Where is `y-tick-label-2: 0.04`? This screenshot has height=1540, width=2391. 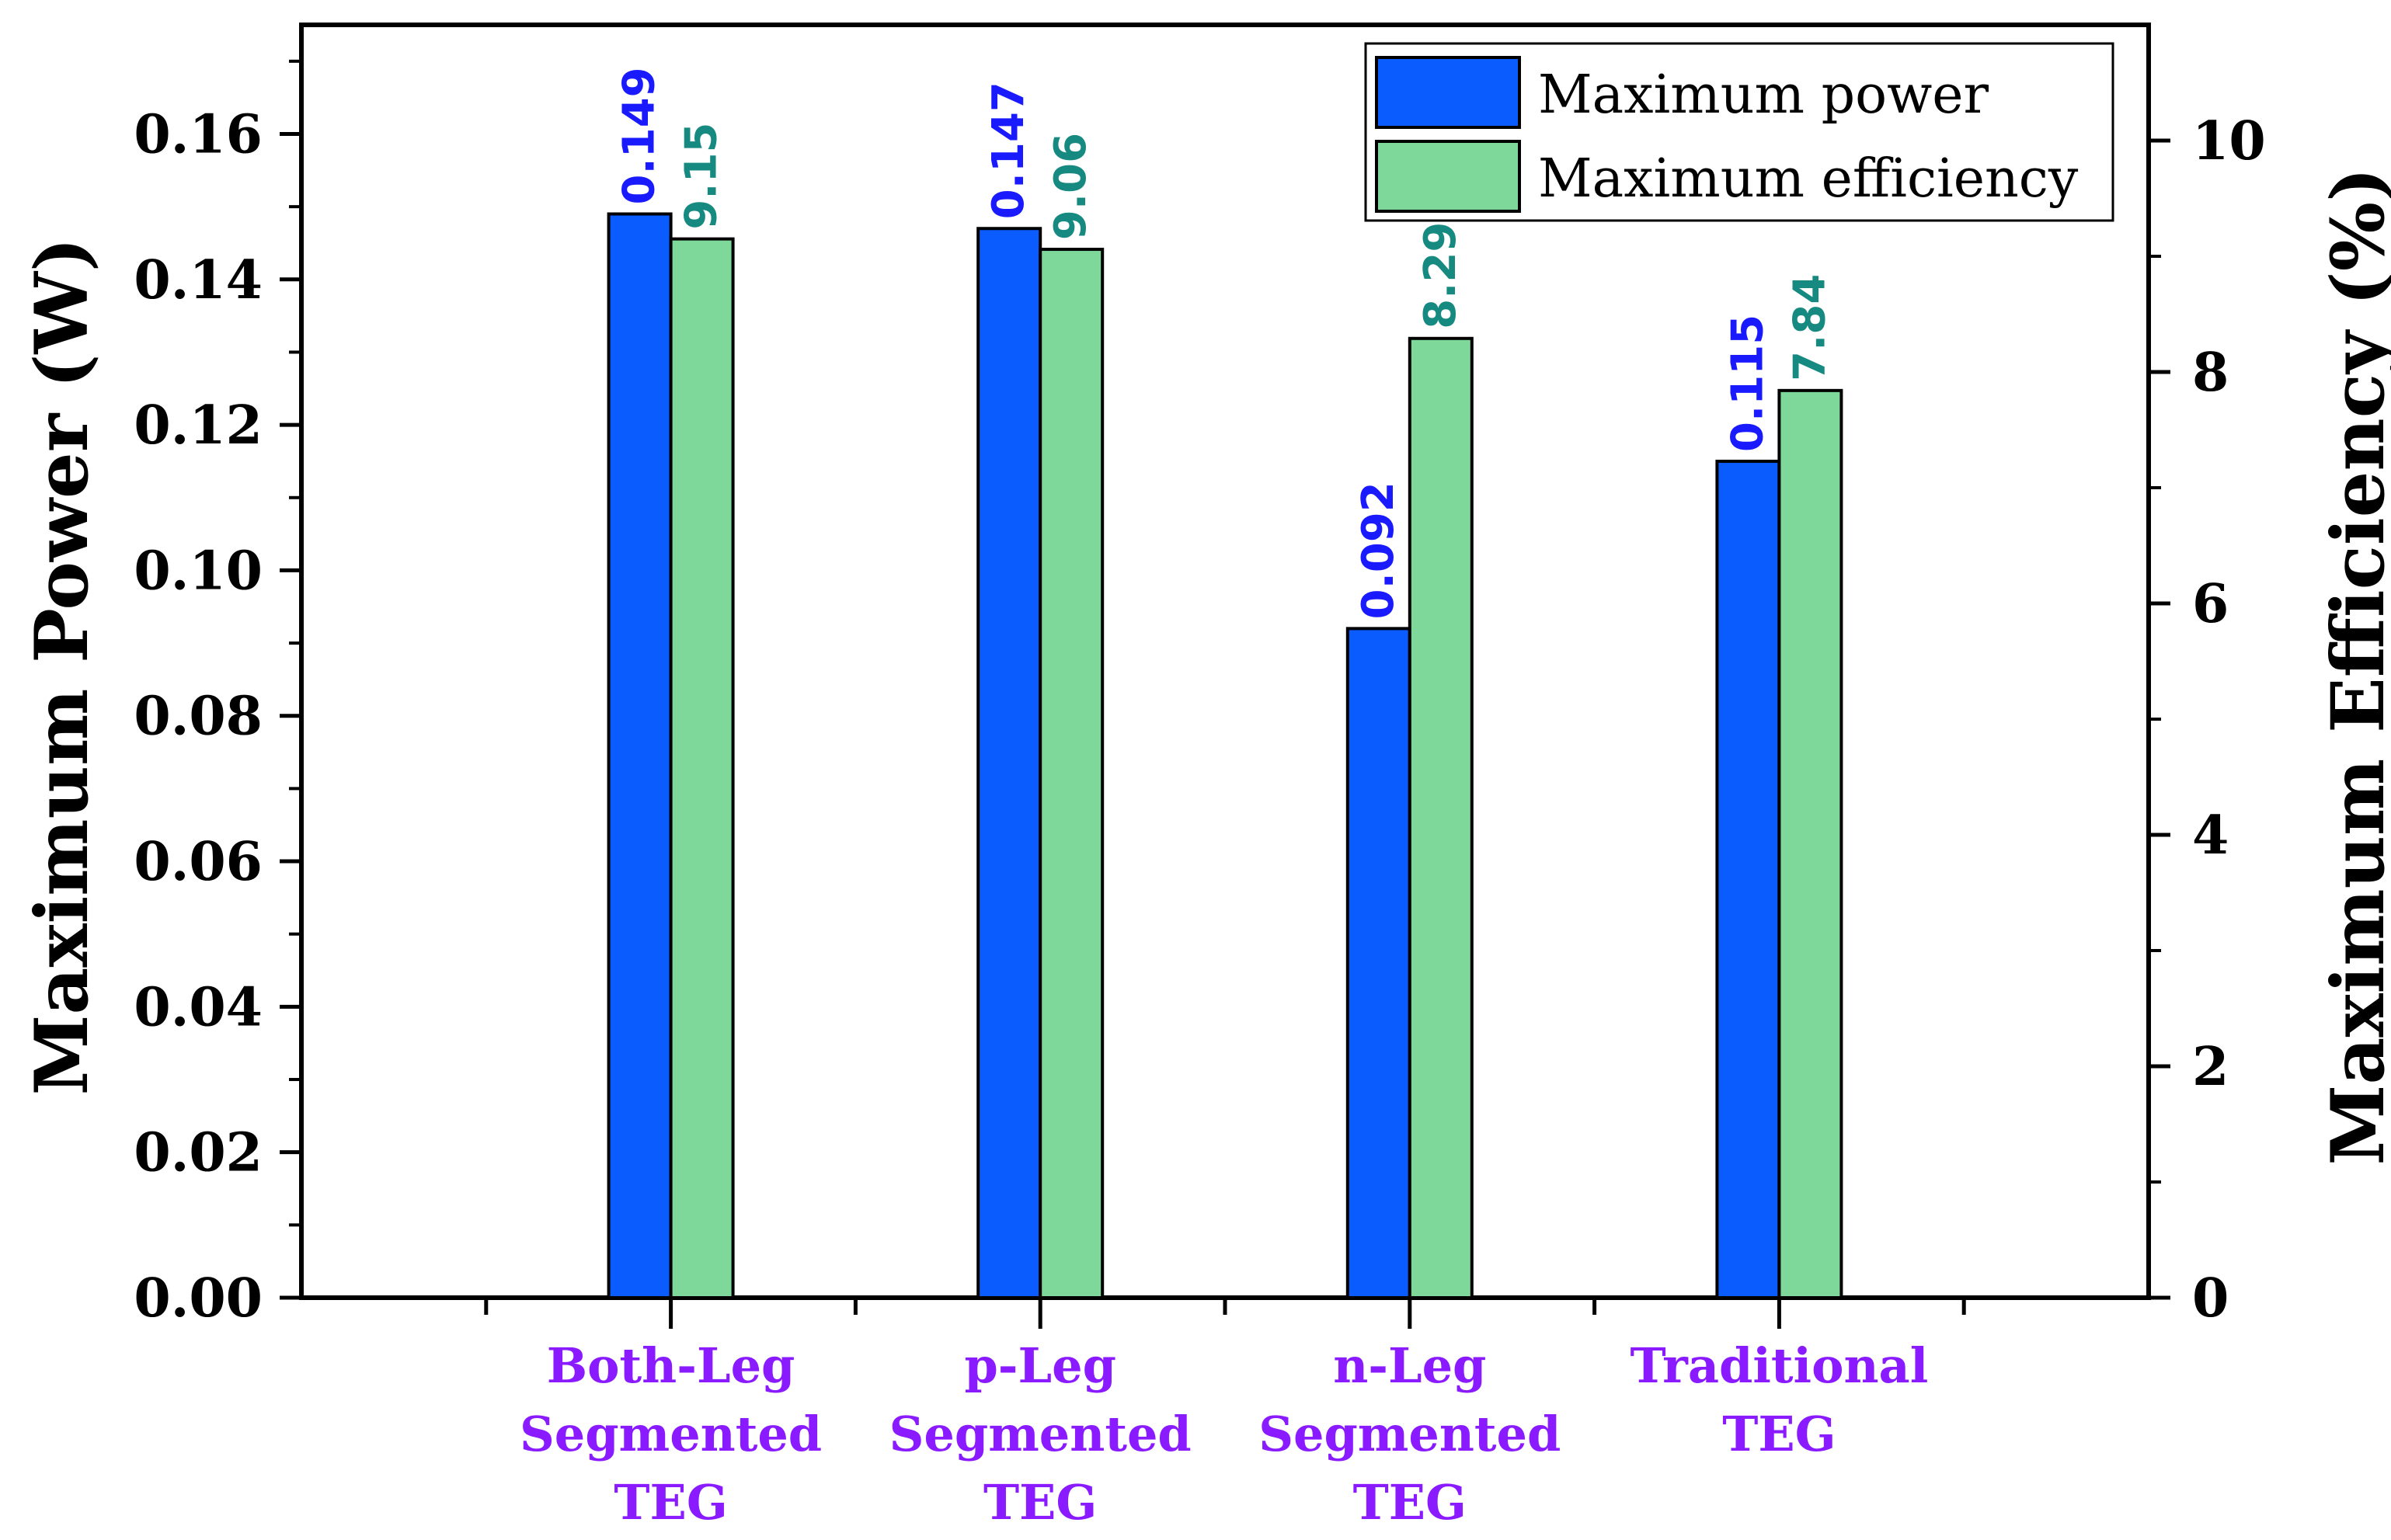
y-tick-label-2: 0.04 is located at coordinates (198, 1007).